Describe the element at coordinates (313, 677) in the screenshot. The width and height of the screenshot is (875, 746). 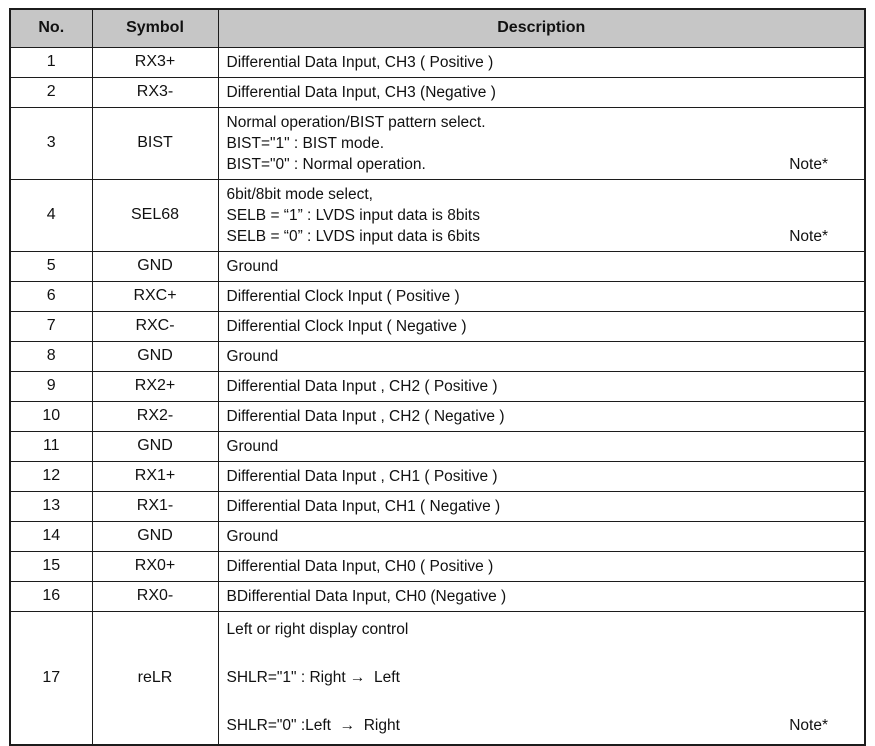
I see `description-text: SHLR="1" : Right → Left` at that location.